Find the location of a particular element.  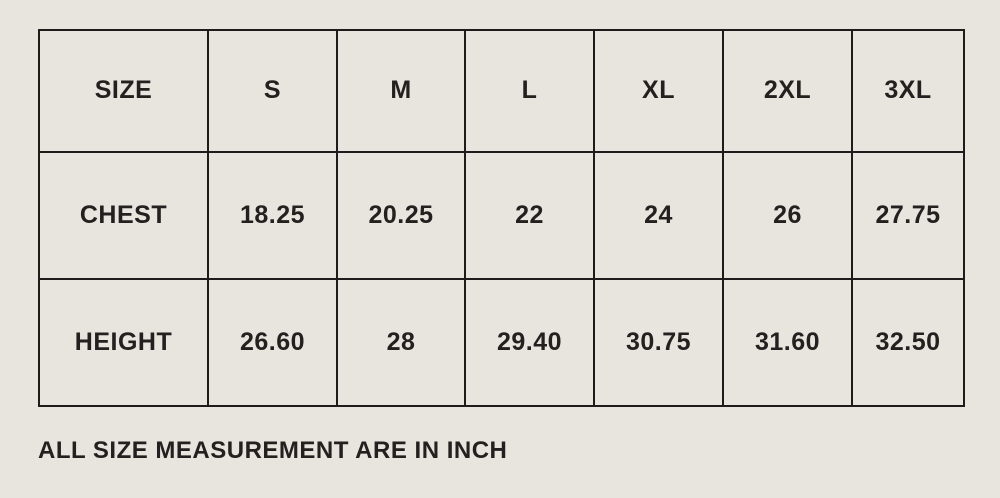

header-cell-2xl: 2XL is located at coordinates (787, 91).